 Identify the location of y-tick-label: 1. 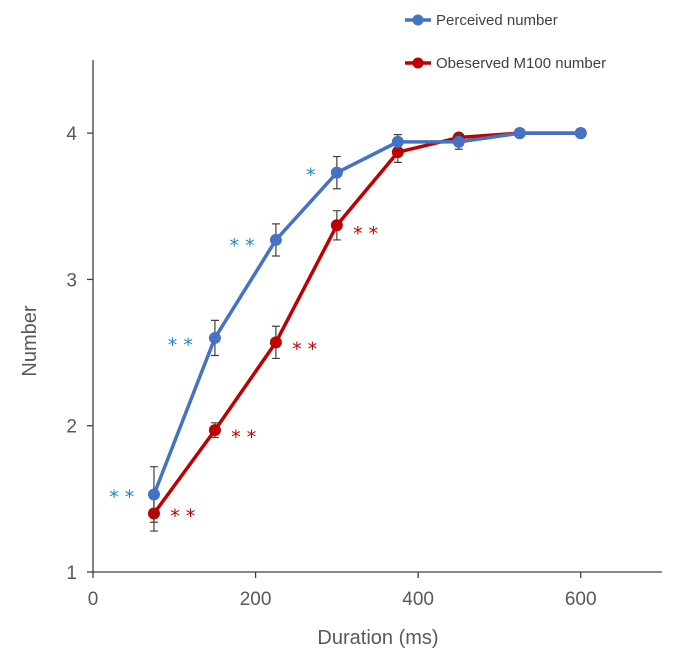
(71, 573).